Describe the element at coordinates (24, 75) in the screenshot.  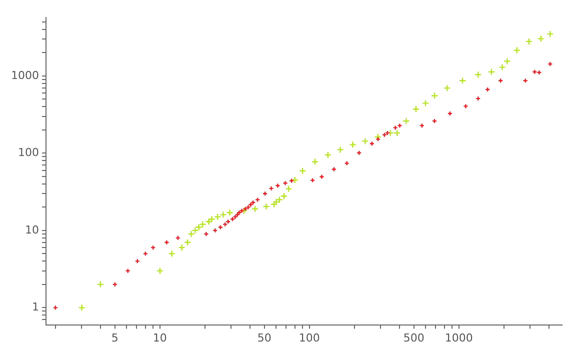
I see `y-tick-label: 1000` at that location.